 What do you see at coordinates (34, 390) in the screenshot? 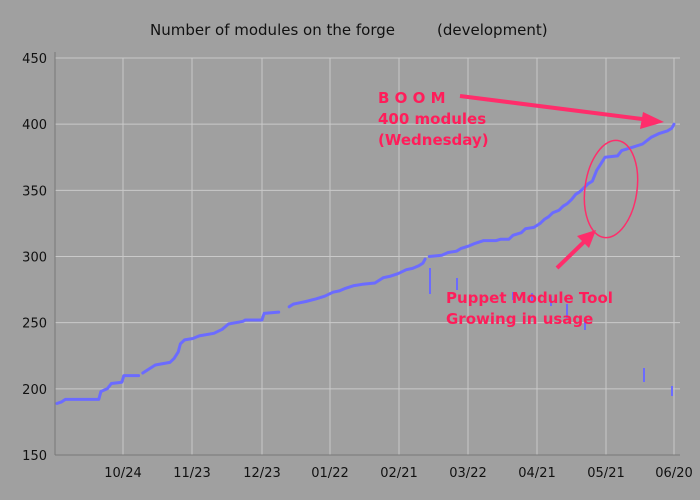
I see `y-tick-label: 200` at bounding box center [34, 390].